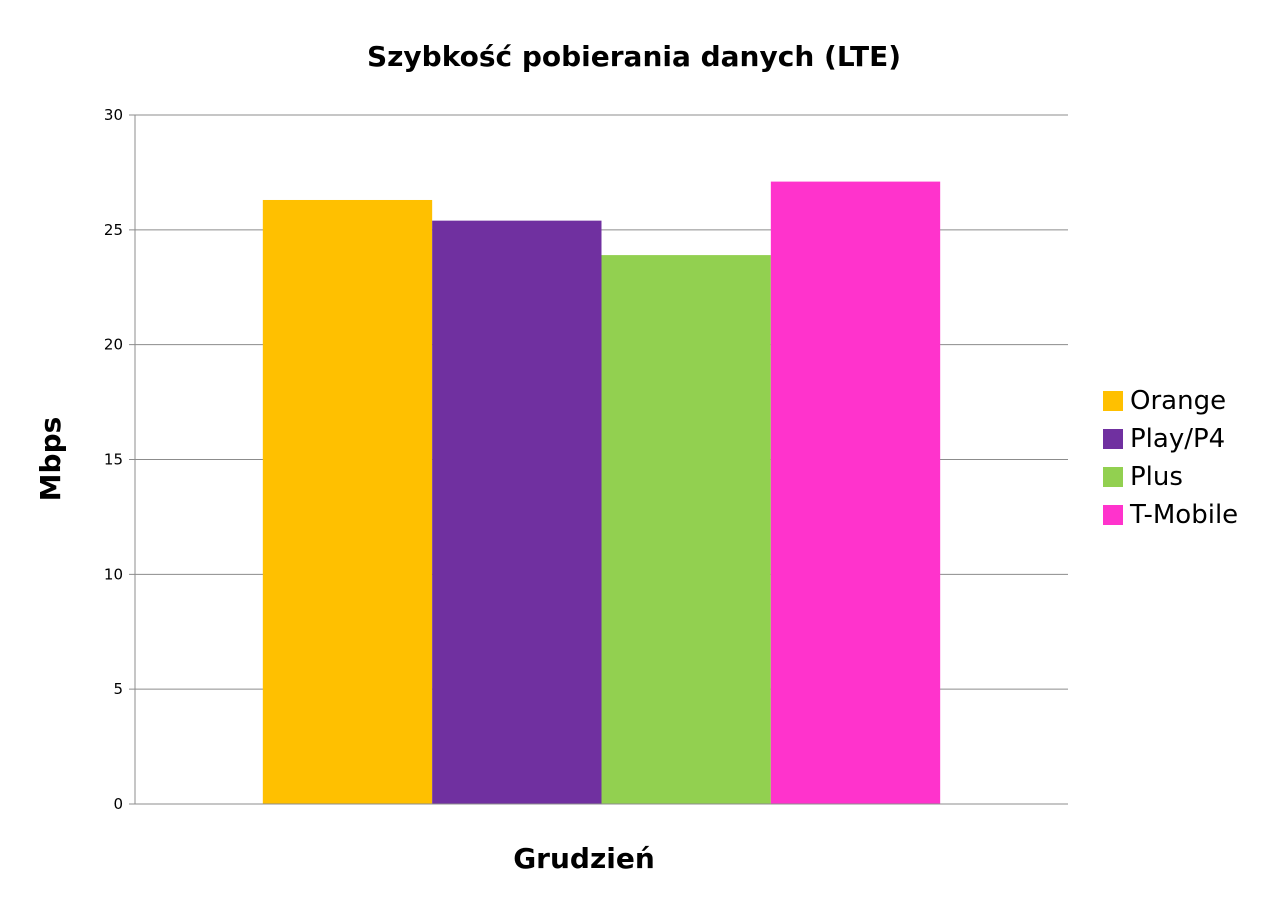  Describe the element at coordinates (118, 689) in the screenshot. I see `y-tick-label: 5` at that location.